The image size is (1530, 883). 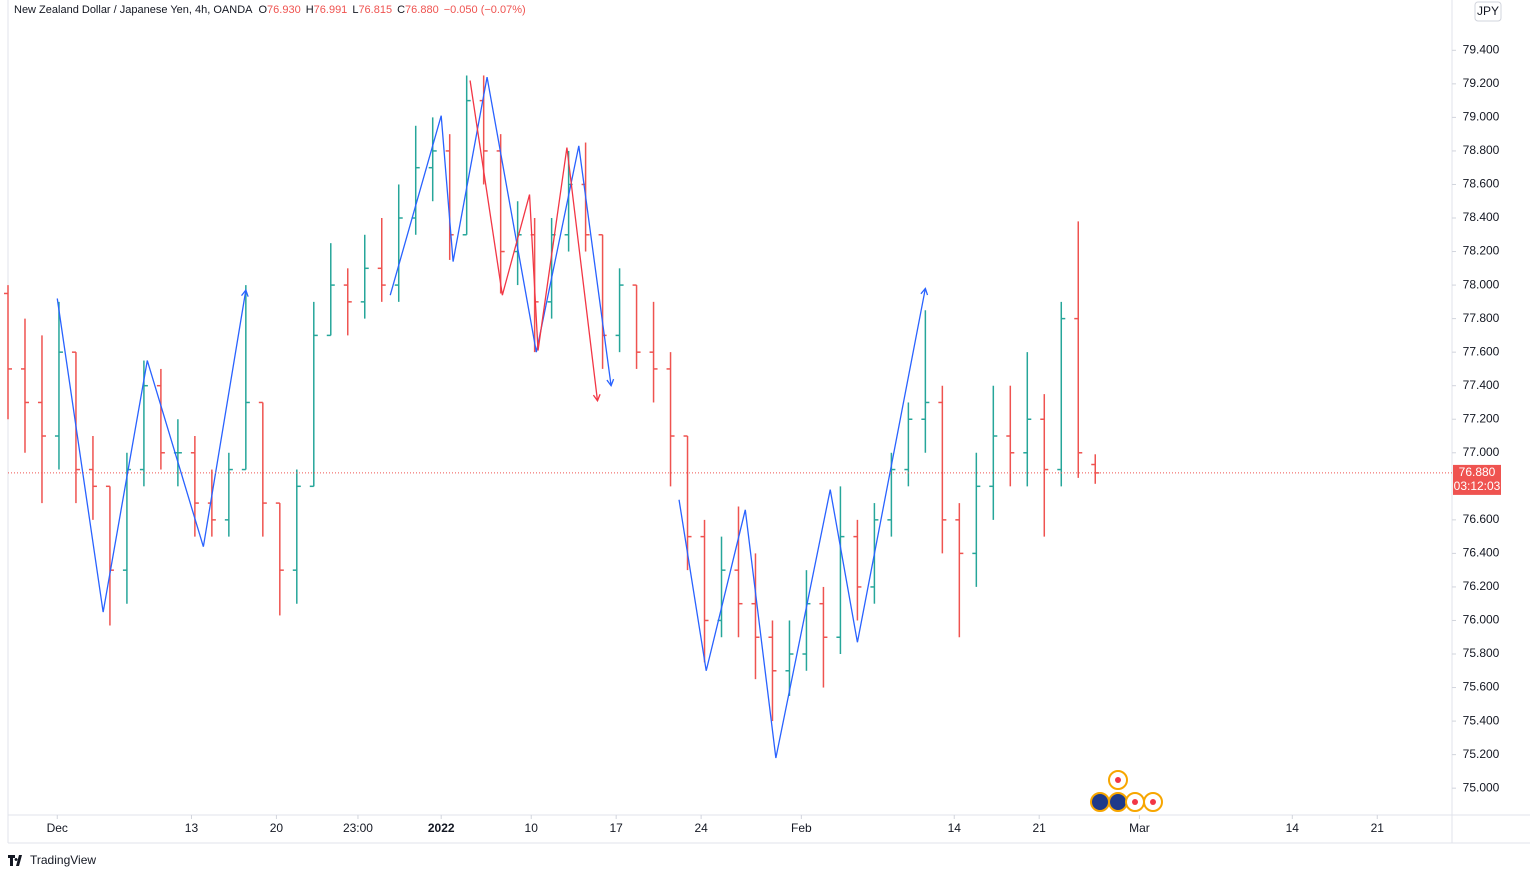 What do you see at coordinates (1481, 653) in the screenshot?
I see `y-tick-label: 75.800` at bounding box center [1481, 653].